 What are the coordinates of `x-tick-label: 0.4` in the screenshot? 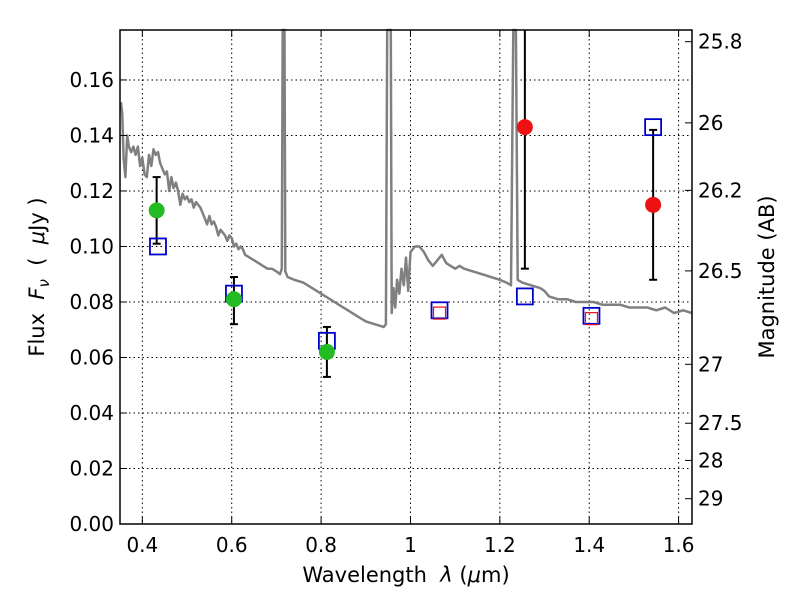 It's located at (142, 545).